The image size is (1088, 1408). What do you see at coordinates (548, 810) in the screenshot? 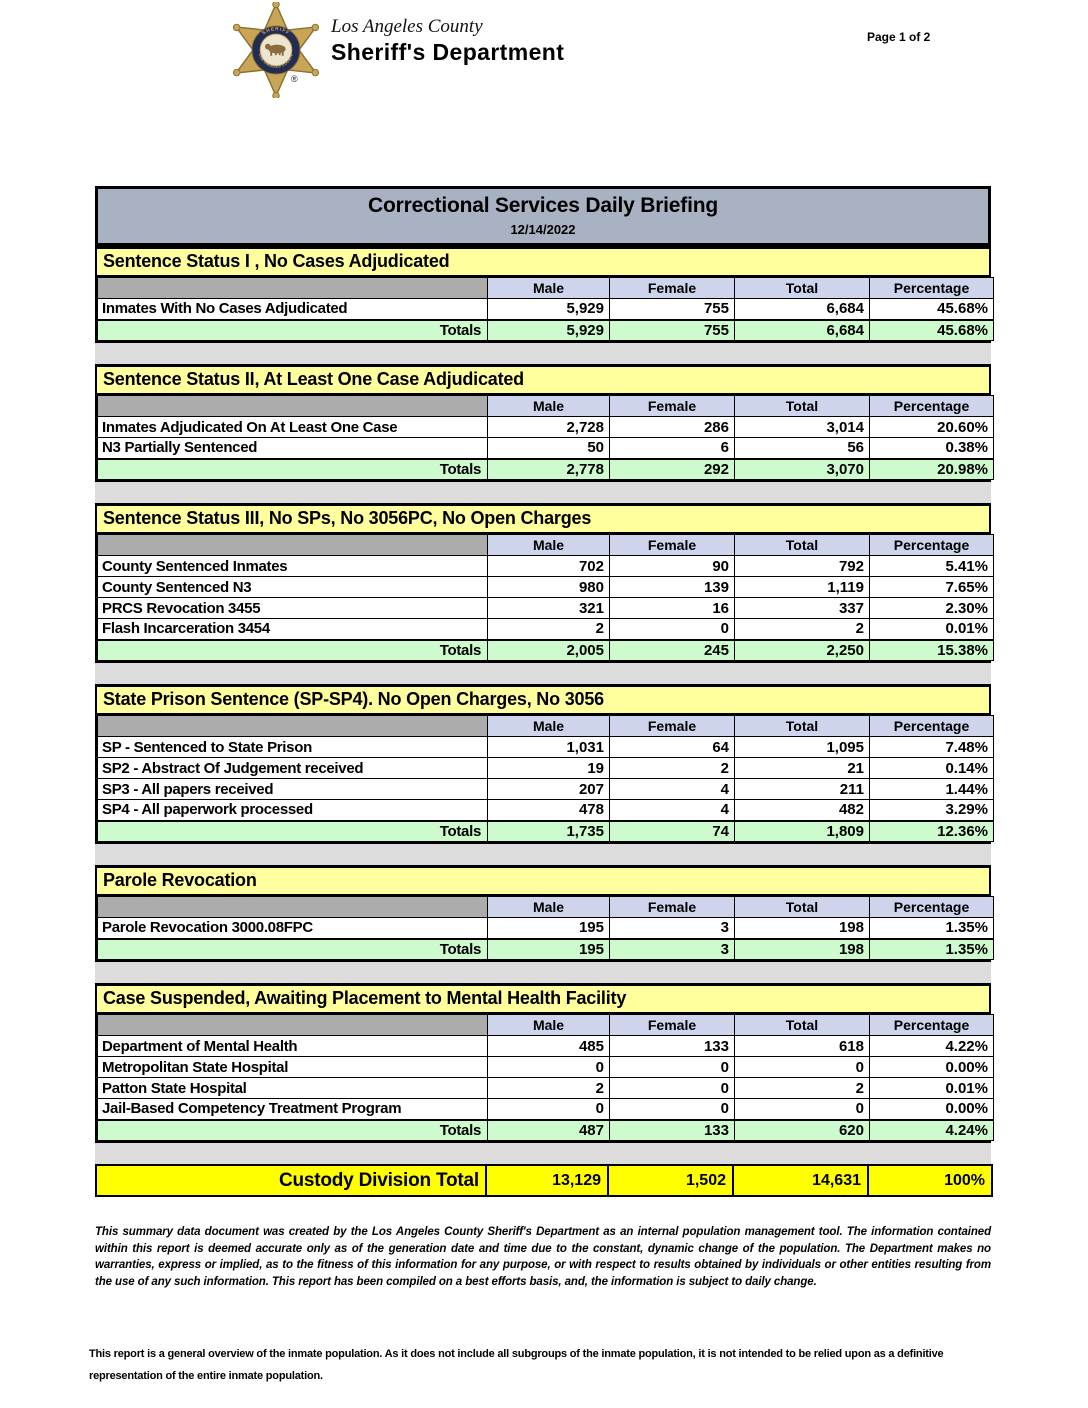
I see `row-value: 478` at bounding box center [548, 810].